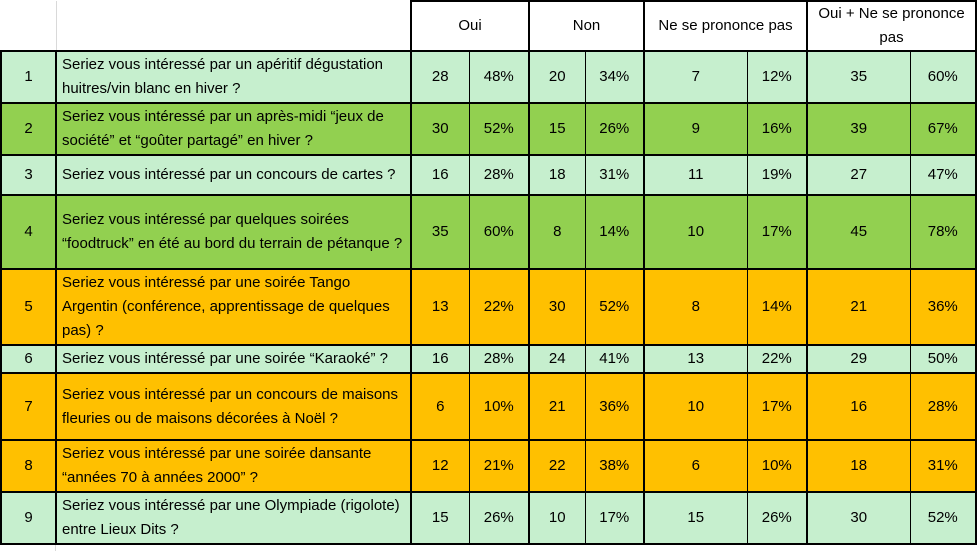 The height and width of the screenshot is (551, 977). What do you see at coordinates (943, 359) in the screenshot?
I see `total-pct-cell: 50%` at bounding box center [943, 359].